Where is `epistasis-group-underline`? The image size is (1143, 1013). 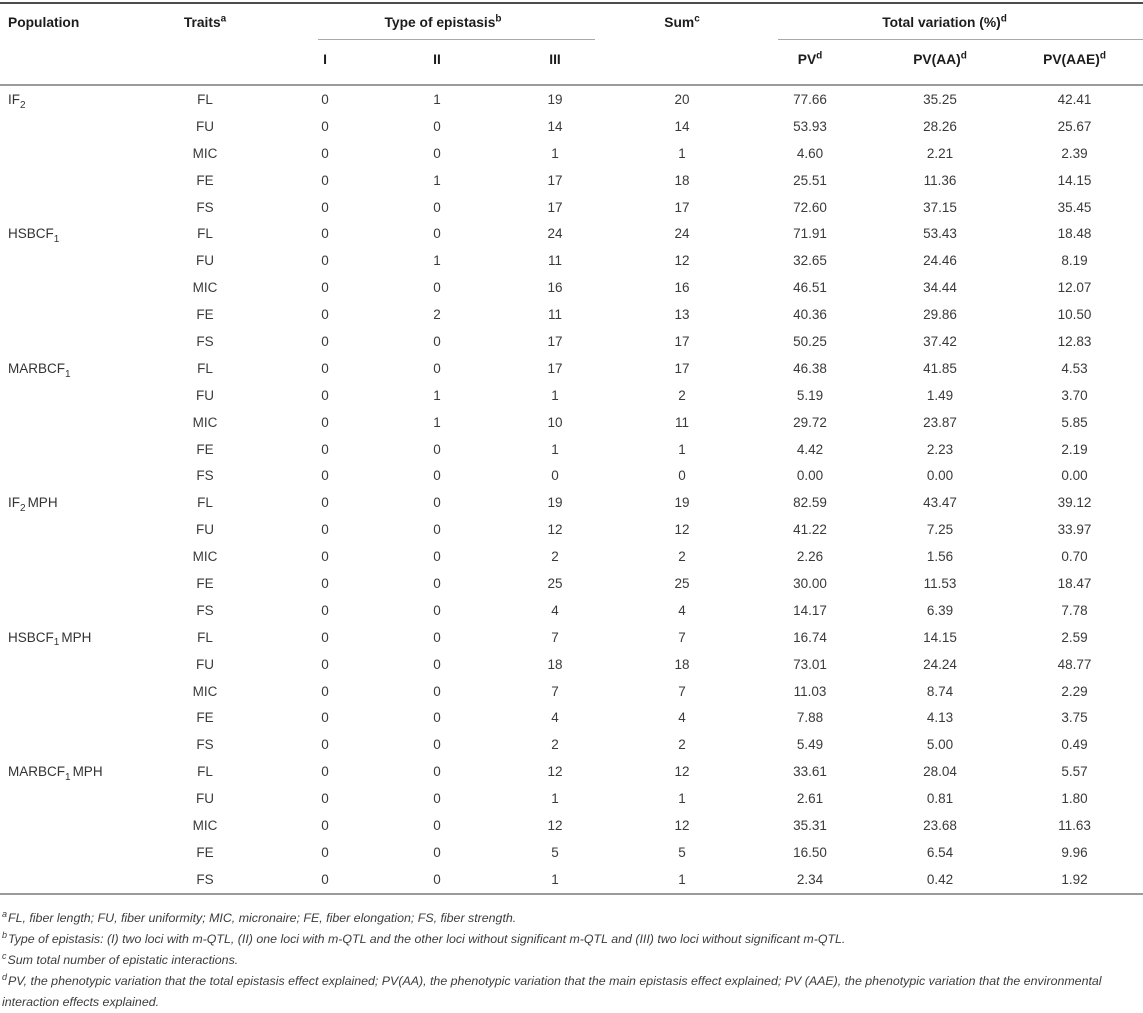
epistasis-group-underline is located at coordinates (457, 39).